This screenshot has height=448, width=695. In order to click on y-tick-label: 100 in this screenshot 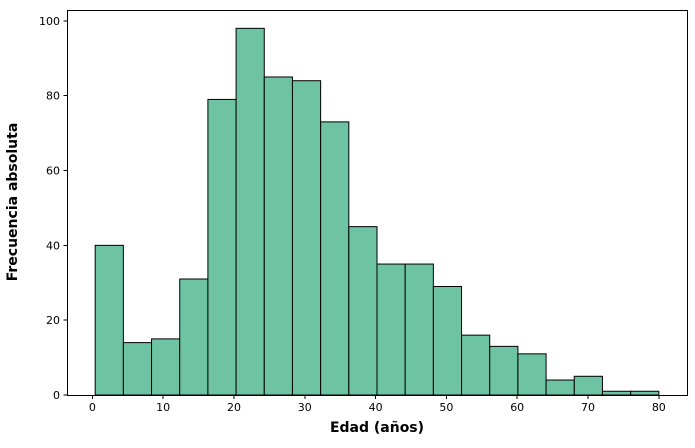, I will do `click(49, 21)`.